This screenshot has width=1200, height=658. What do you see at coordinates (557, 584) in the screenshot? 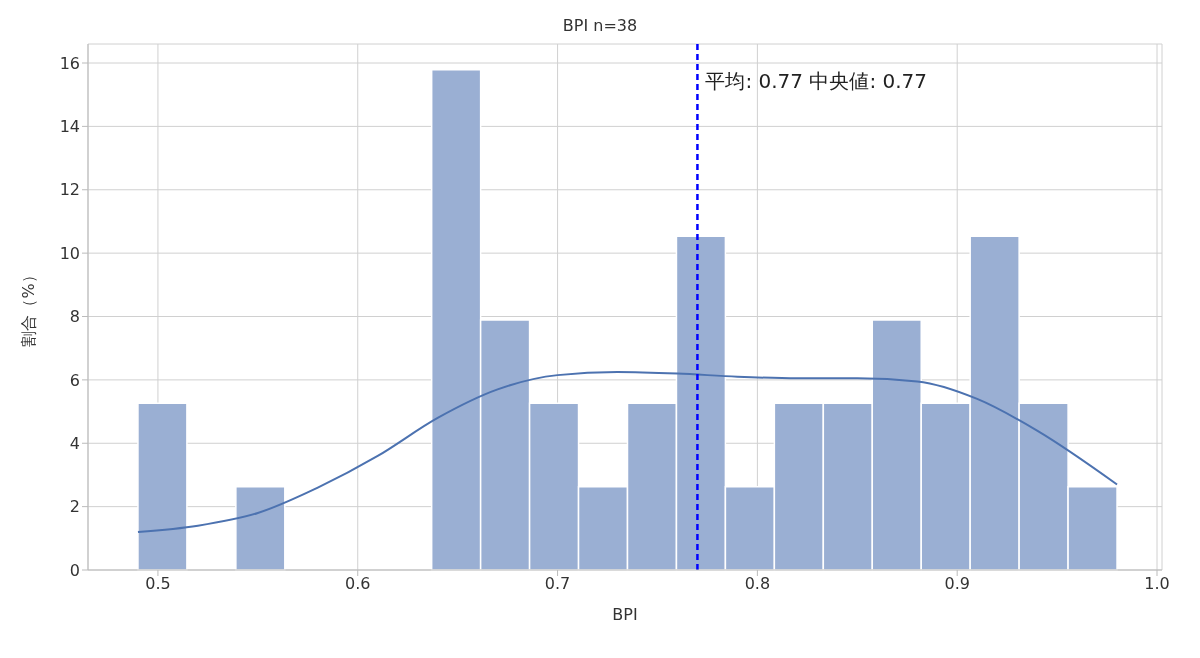
I see `x-tick-label: 0.7` at bounding box center [557, 584].